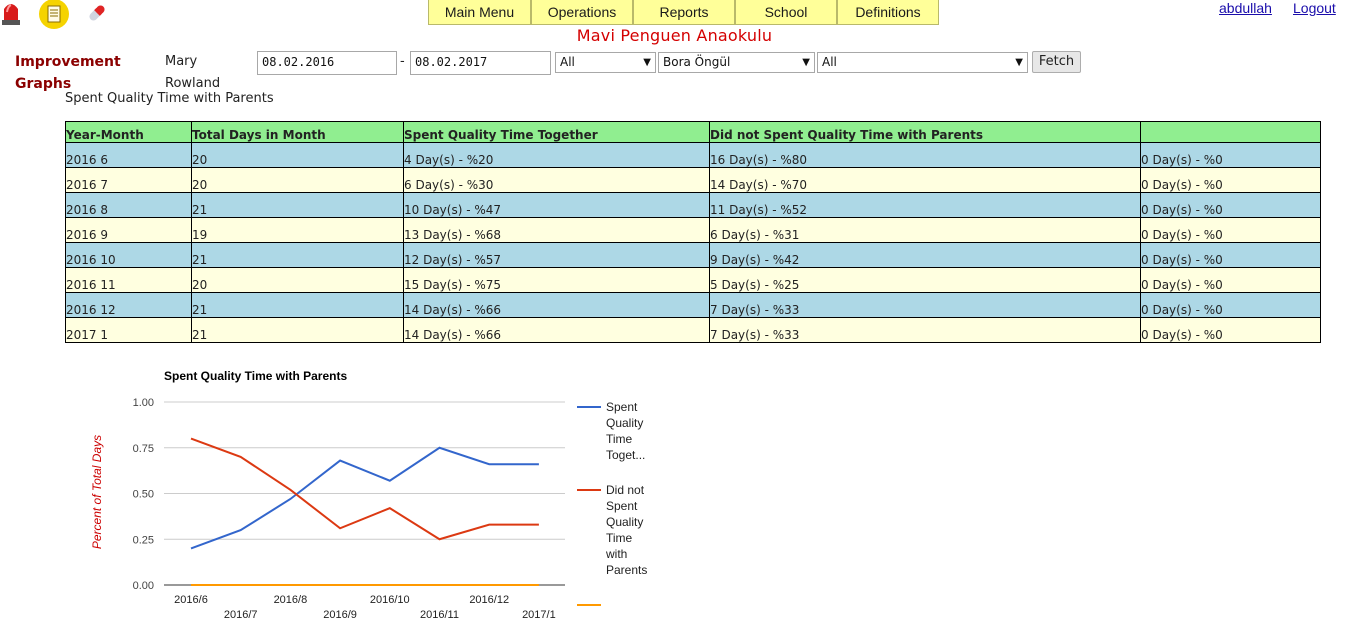 Image resolution: width=1349 pixels, height=641 pixels. What do you see at coordinates (556, 255) in the screenshot?
I see `table-cell: 12 Day(s) - %57` at bounding box center [556, 255].